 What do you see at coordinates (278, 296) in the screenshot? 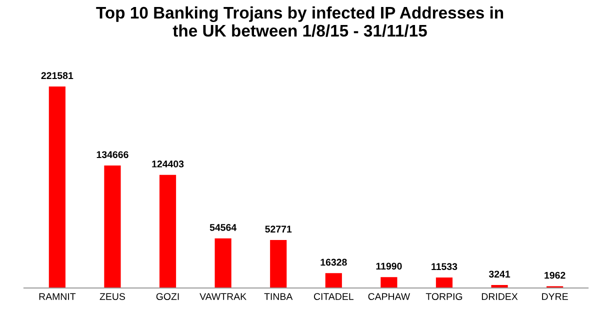
I see `x-tick-label: TINBA` at bounding box center [278, 296].